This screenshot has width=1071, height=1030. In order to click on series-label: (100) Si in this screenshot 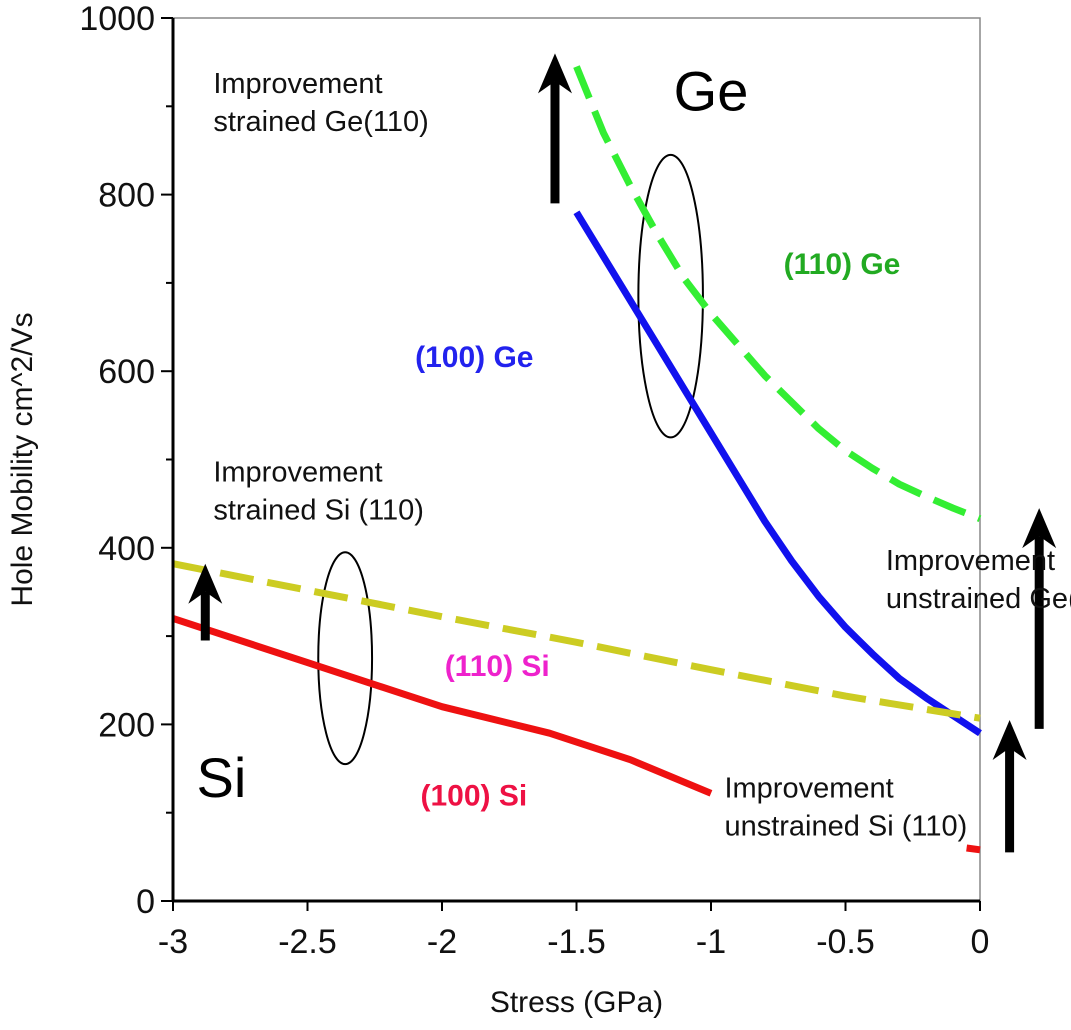, I will do `click(473, 796)`.